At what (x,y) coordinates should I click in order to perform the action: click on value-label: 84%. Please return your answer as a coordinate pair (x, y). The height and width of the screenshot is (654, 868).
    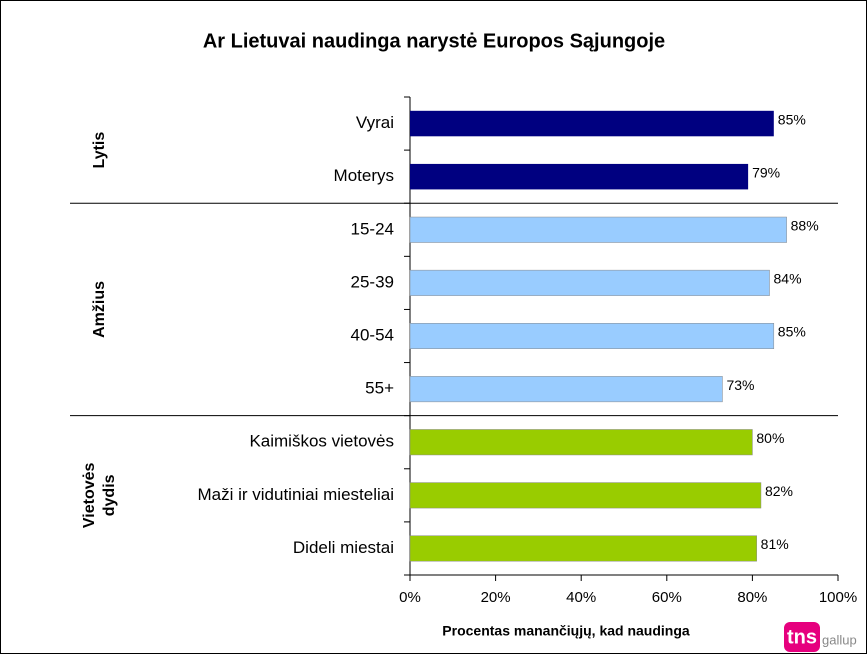
    Looking at the image, I should click on (788, 279).